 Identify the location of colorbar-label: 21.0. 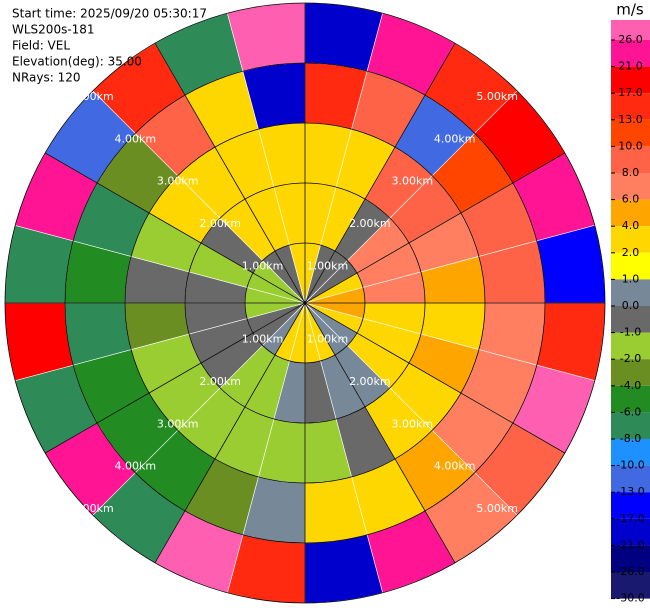
(630, 66).